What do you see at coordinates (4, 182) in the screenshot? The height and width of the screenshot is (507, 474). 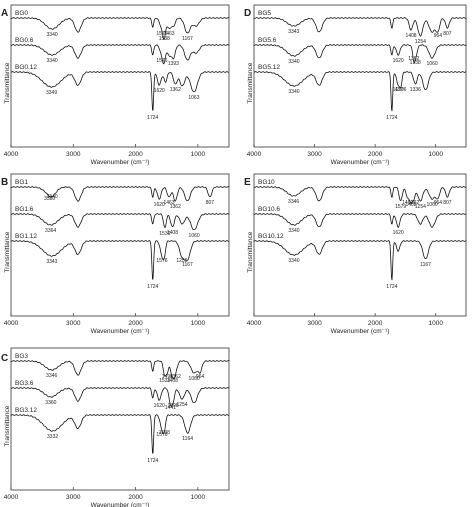 I see `panel-letter: B` at bounding box center [4, 182].